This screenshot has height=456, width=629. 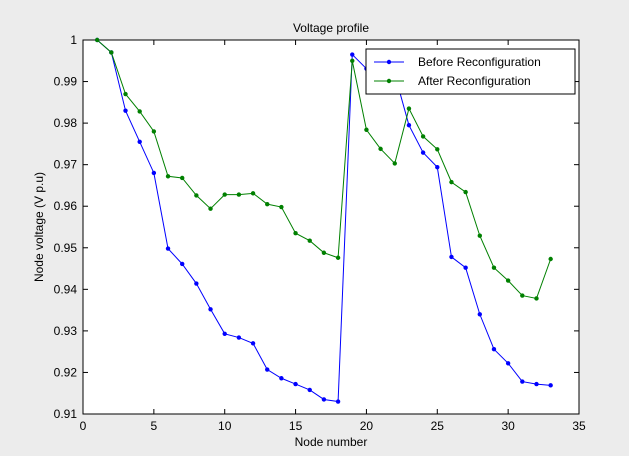 I want to click on x-tick-label: 20, so click(x=367, y=426).